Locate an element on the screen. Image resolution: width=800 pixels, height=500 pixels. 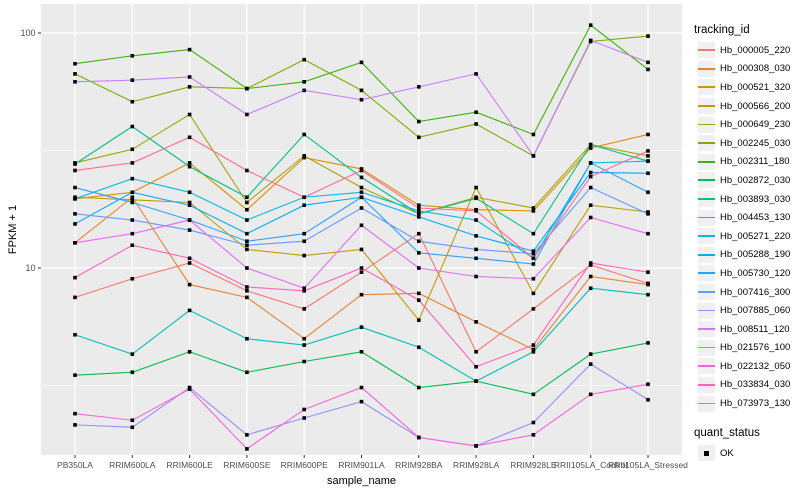
legend-item-Hb_007885_060: Hb_007885_060 is located at coordinates (746, 310).